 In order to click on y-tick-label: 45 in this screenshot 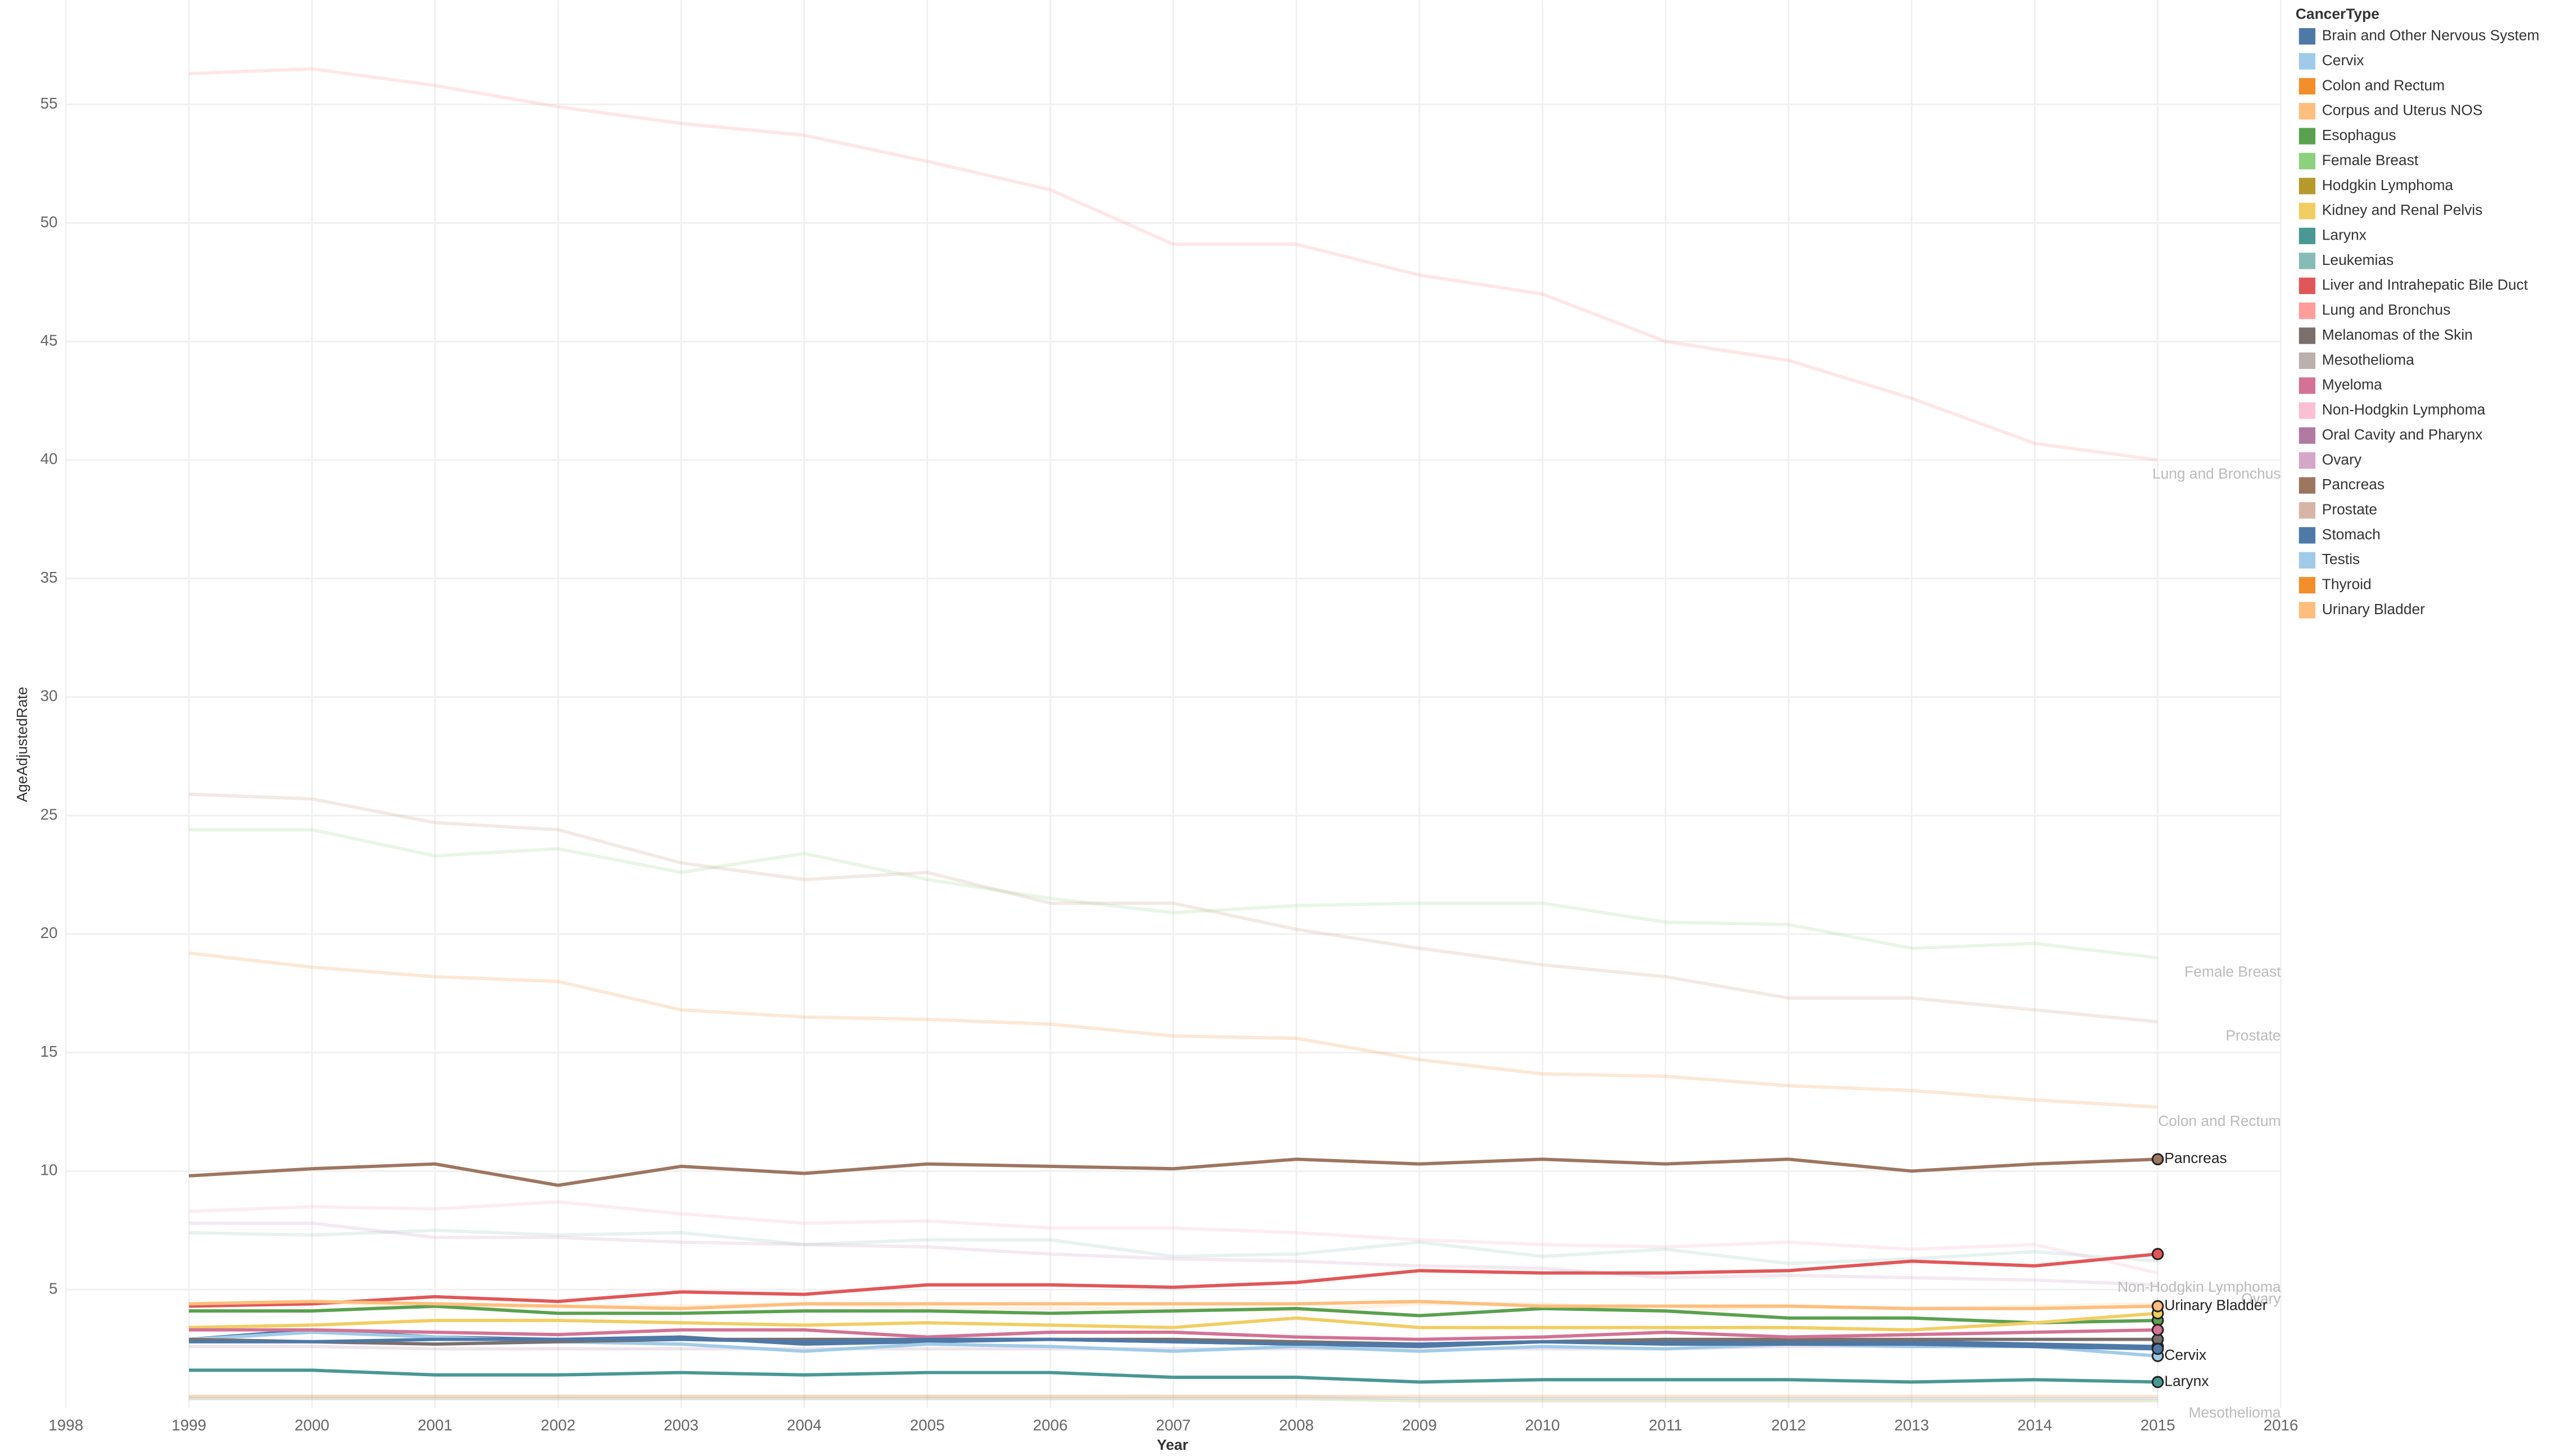, I will do `click(49, 340)`.